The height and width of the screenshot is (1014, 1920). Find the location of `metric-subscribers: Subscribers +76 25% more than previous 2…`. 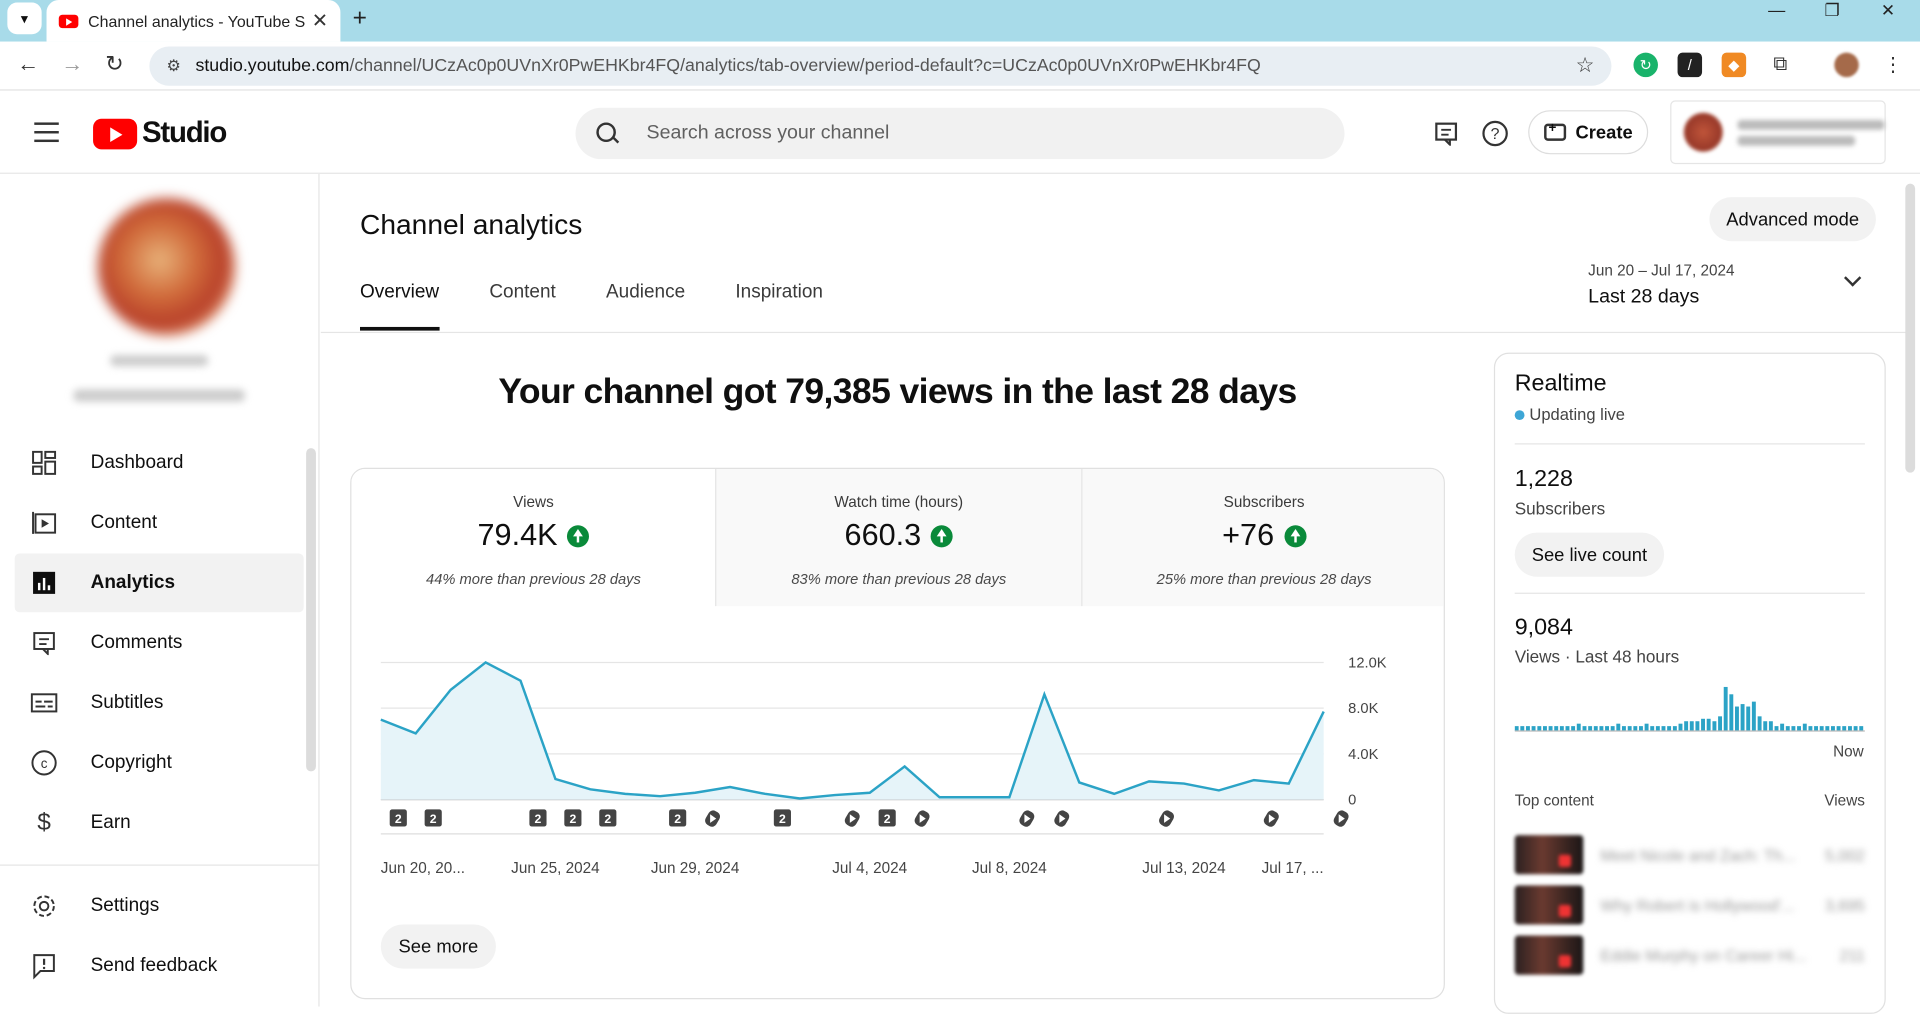

metric-subscribers: Subscribers +76 25% more than previous 2… is located at coordinates (1263, 537).